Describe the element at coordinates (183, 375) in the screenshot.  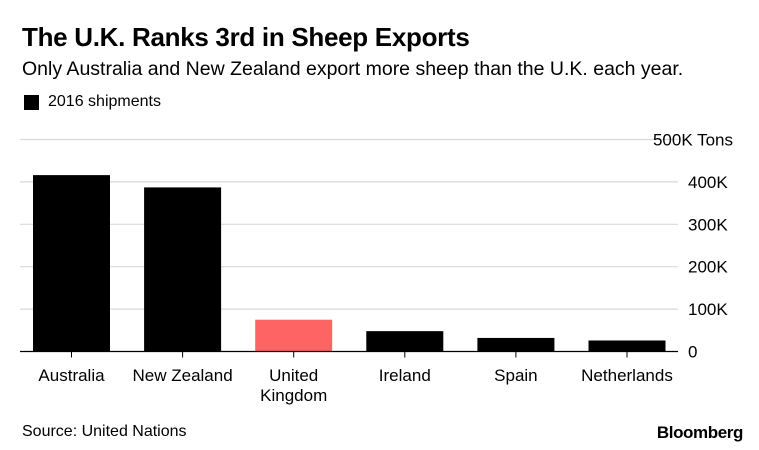
I see `x-tick-label: New Zealand` at that location.